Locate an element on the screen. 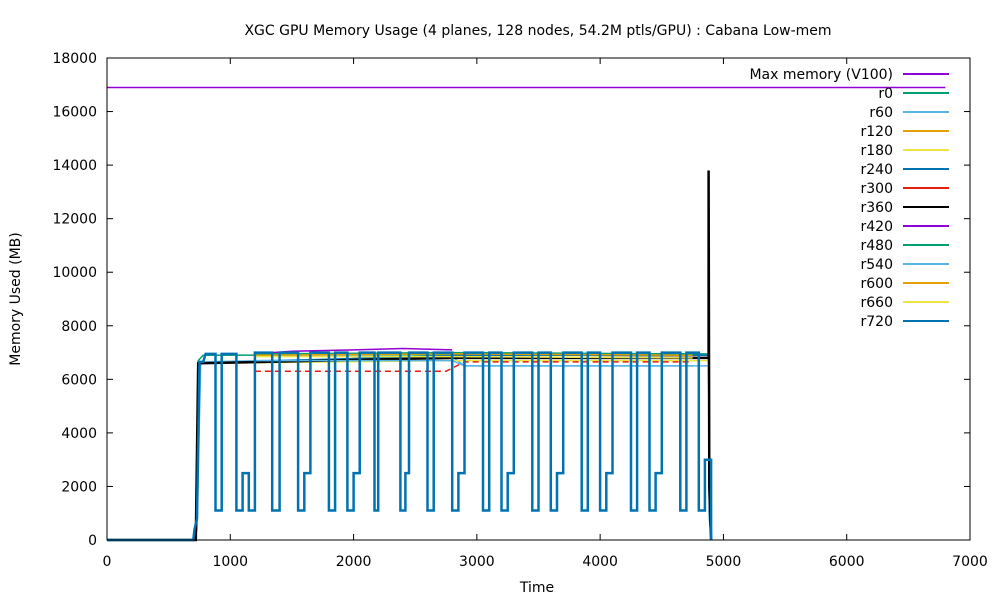  legend-label-r360: r360 is located at coordinates (877, 208).